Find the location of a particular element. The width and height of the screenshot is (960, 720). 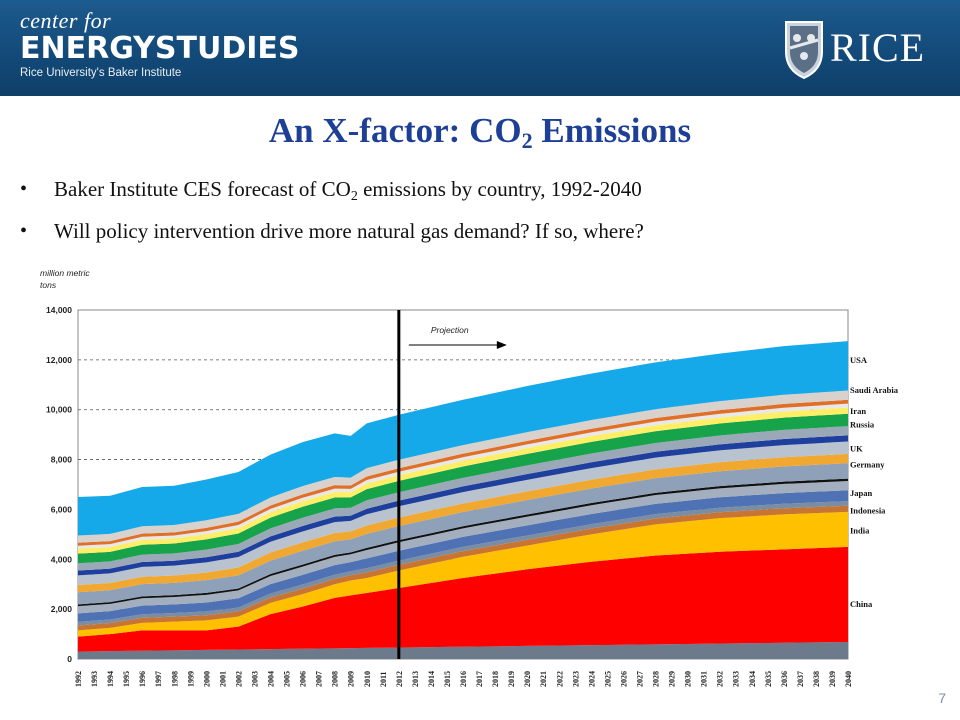

x-tick-label: 2013 is located at coordinates (415, 679).